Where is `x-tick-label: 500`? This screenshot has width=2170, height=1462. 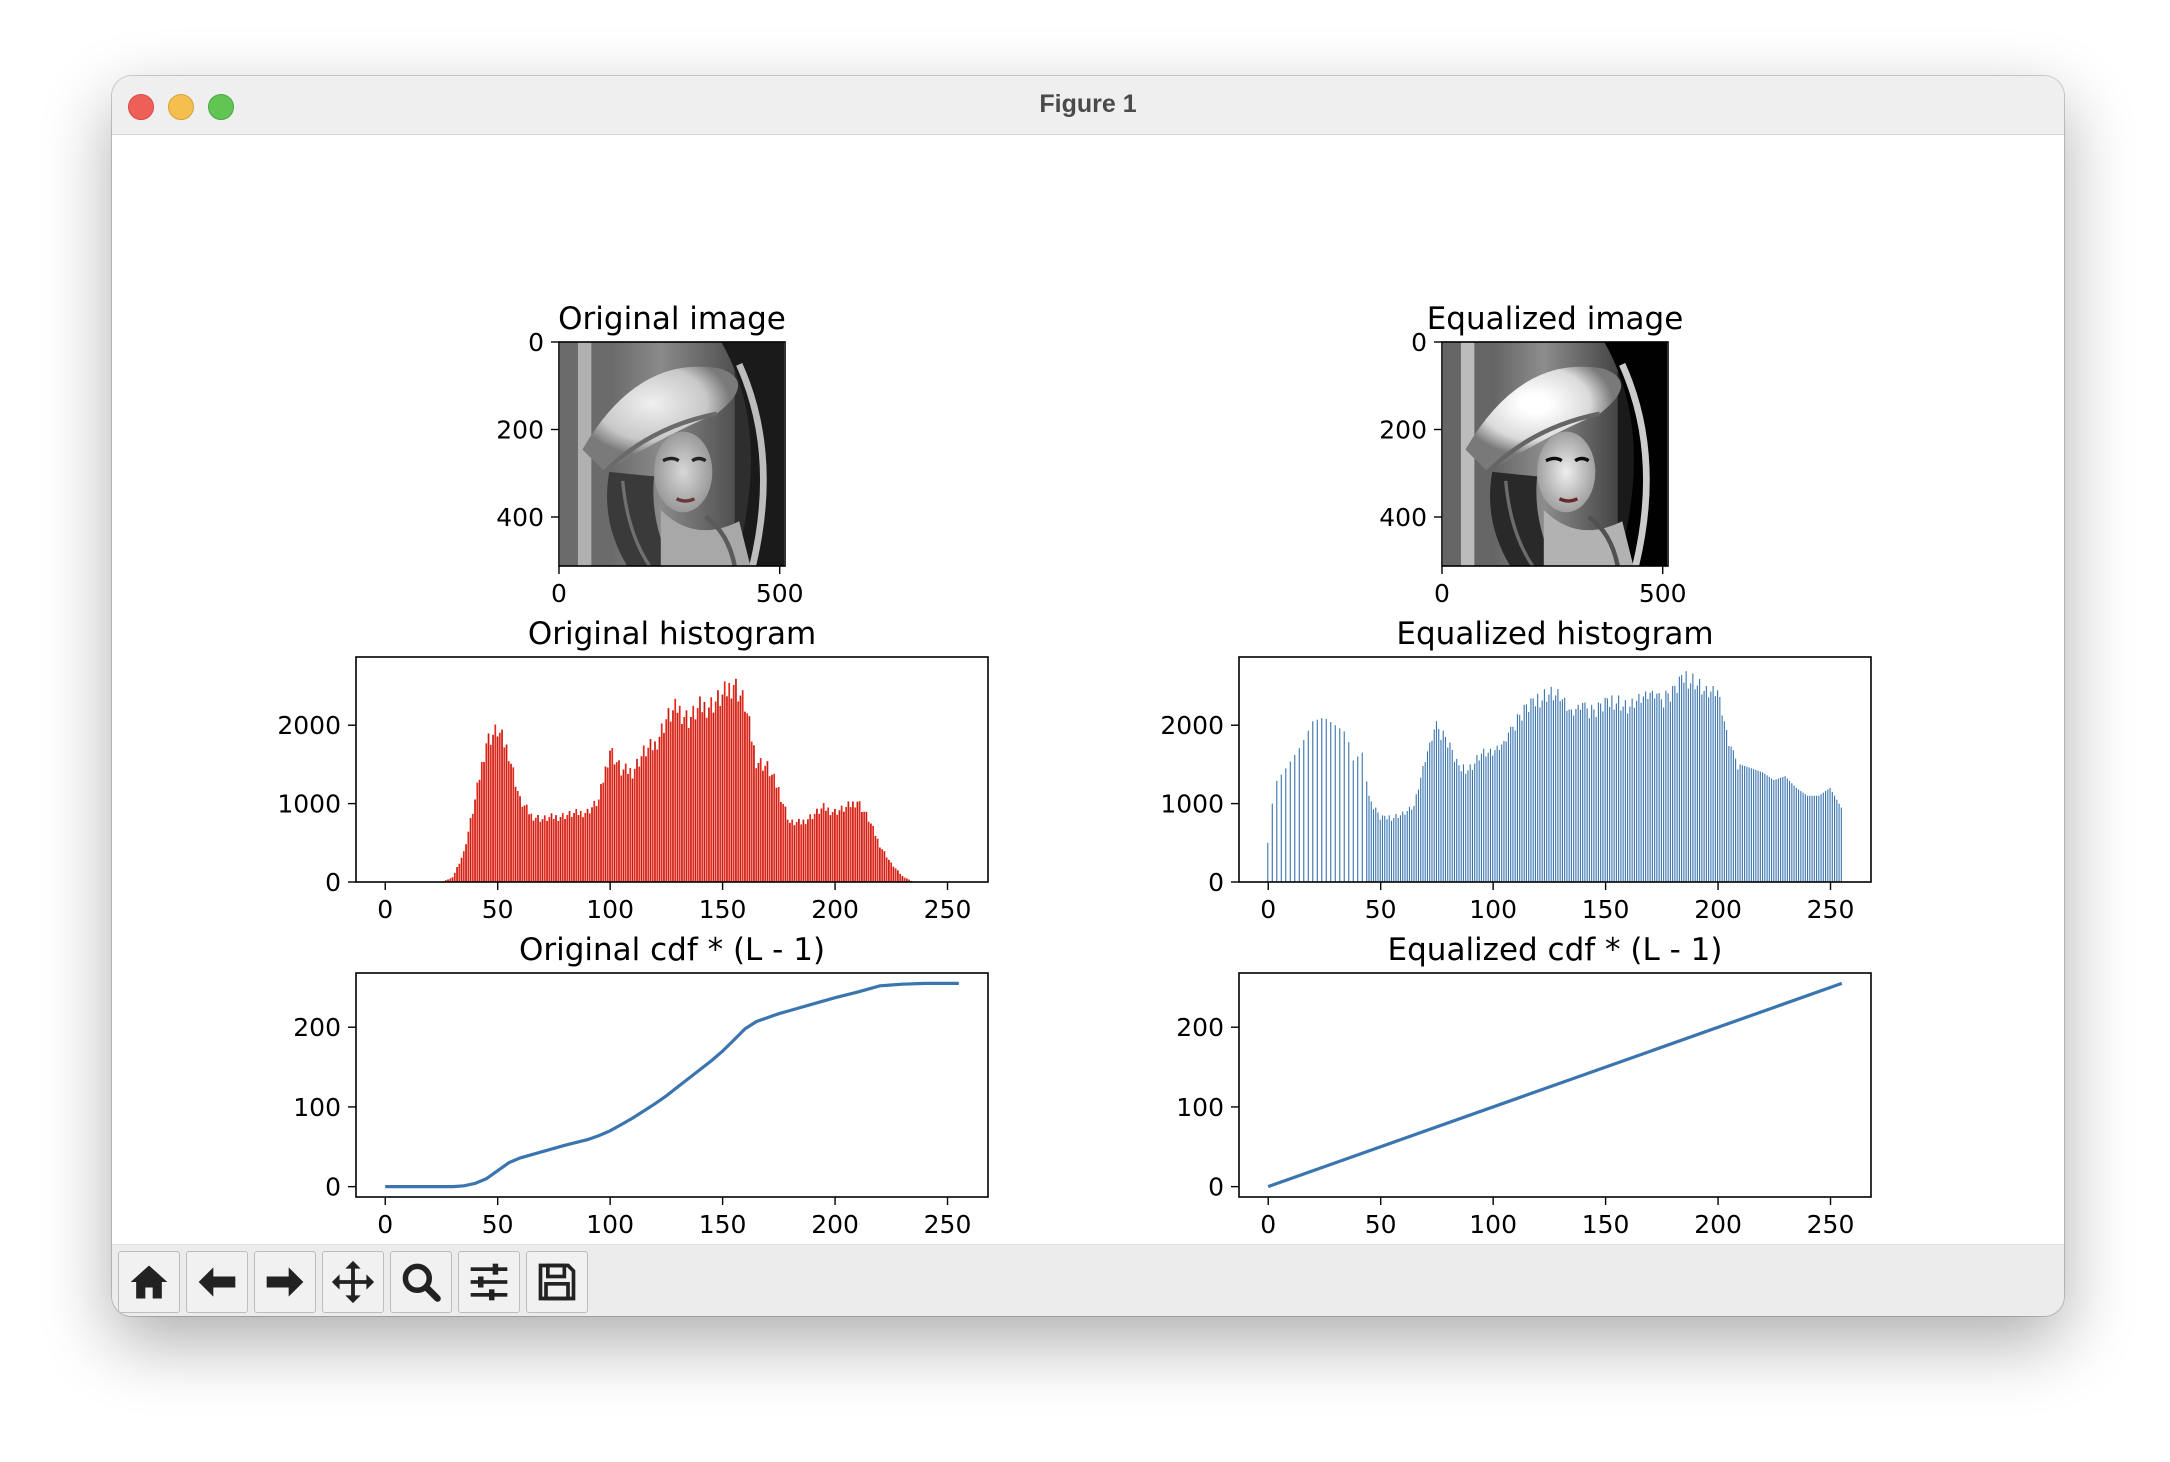
x-tick-label: 500 is located at coordinates (1663, 593).